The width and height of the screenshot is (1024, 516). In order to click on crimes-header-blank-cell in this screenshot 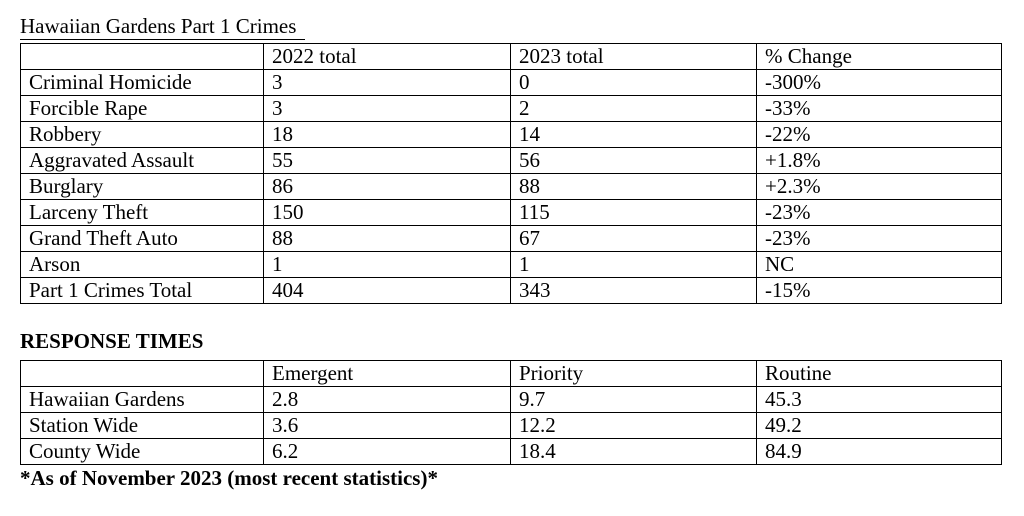, I will do `click(142, 56)`.